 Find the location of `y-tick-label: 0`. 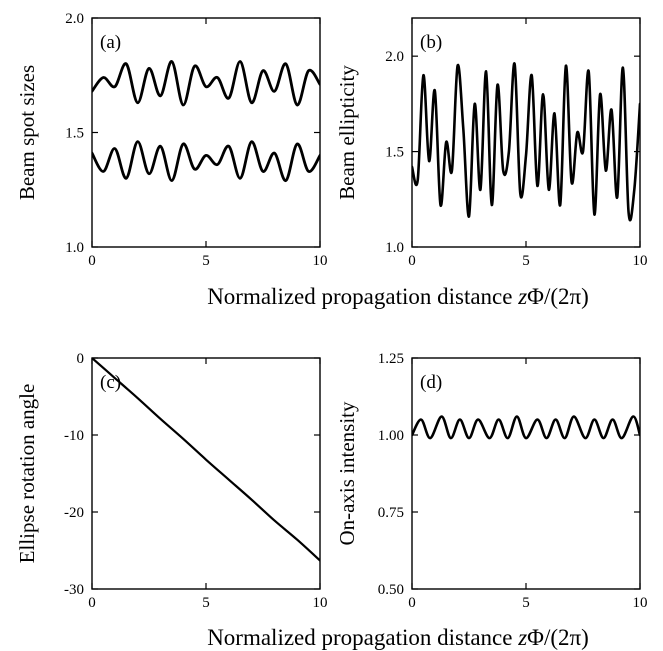

y-tick-label: 0 is located at coordinates (81, 359).